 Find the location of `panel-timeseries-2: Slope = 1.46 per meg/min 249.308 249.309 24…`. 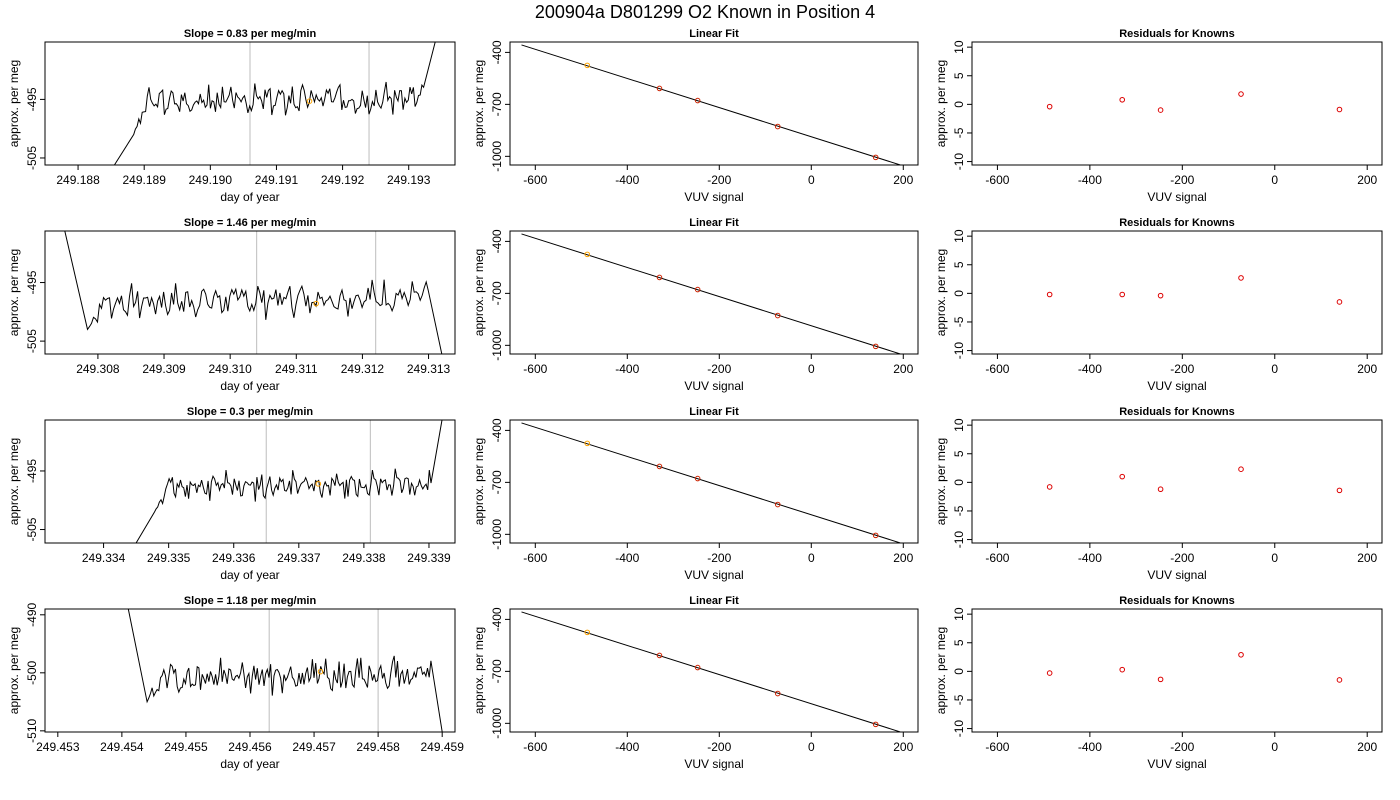

panel-timeseries-2: Slope = 1.46 per meg/min 249.308 249.309 24… is located at coordinates (231, 305).